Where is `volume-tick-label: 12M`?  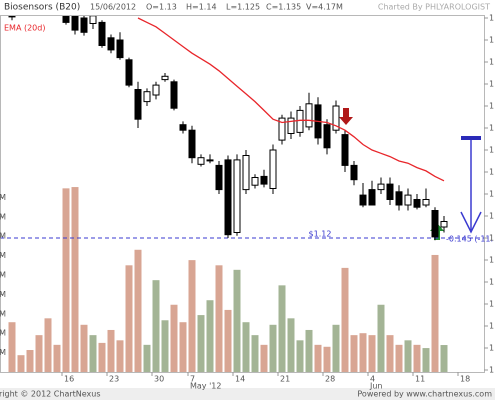
volume-tick-label: 12M is located at coordinates (3, 294).